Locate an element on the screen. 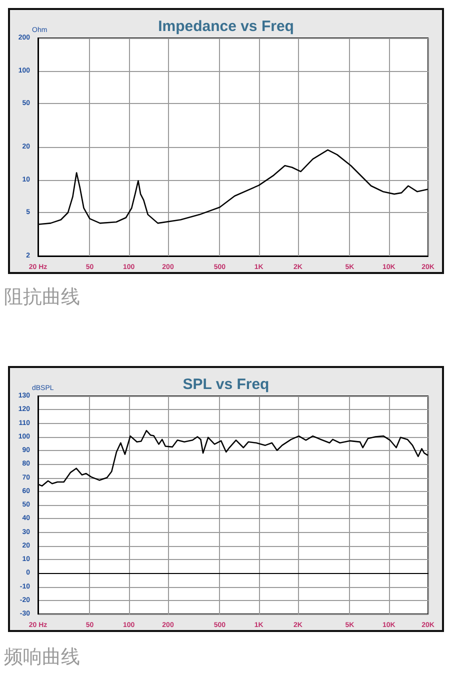 This screenshot has width=468, height=684. text: 阻抗曲线 is located at coordinates (42, 297).